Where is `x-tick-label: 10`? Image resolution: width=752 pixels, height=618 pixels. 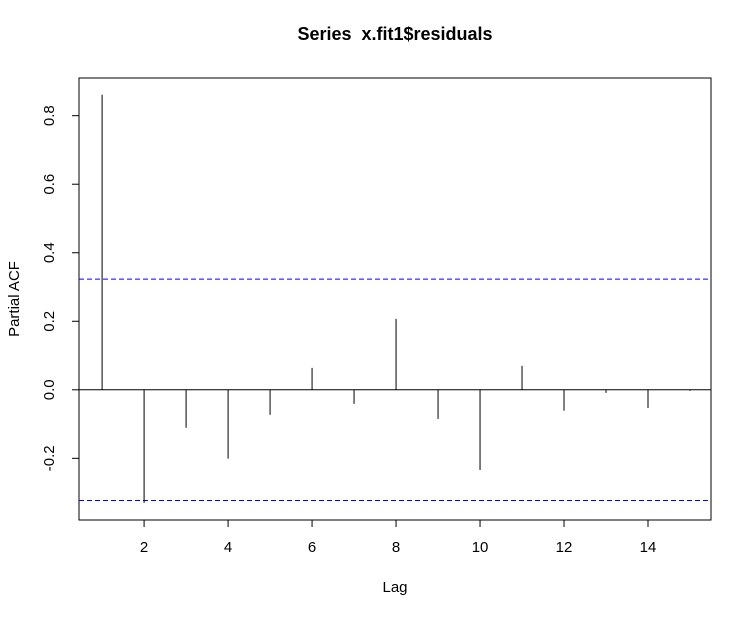
x-tick-label: 10 is located at coordinates (480, 547).